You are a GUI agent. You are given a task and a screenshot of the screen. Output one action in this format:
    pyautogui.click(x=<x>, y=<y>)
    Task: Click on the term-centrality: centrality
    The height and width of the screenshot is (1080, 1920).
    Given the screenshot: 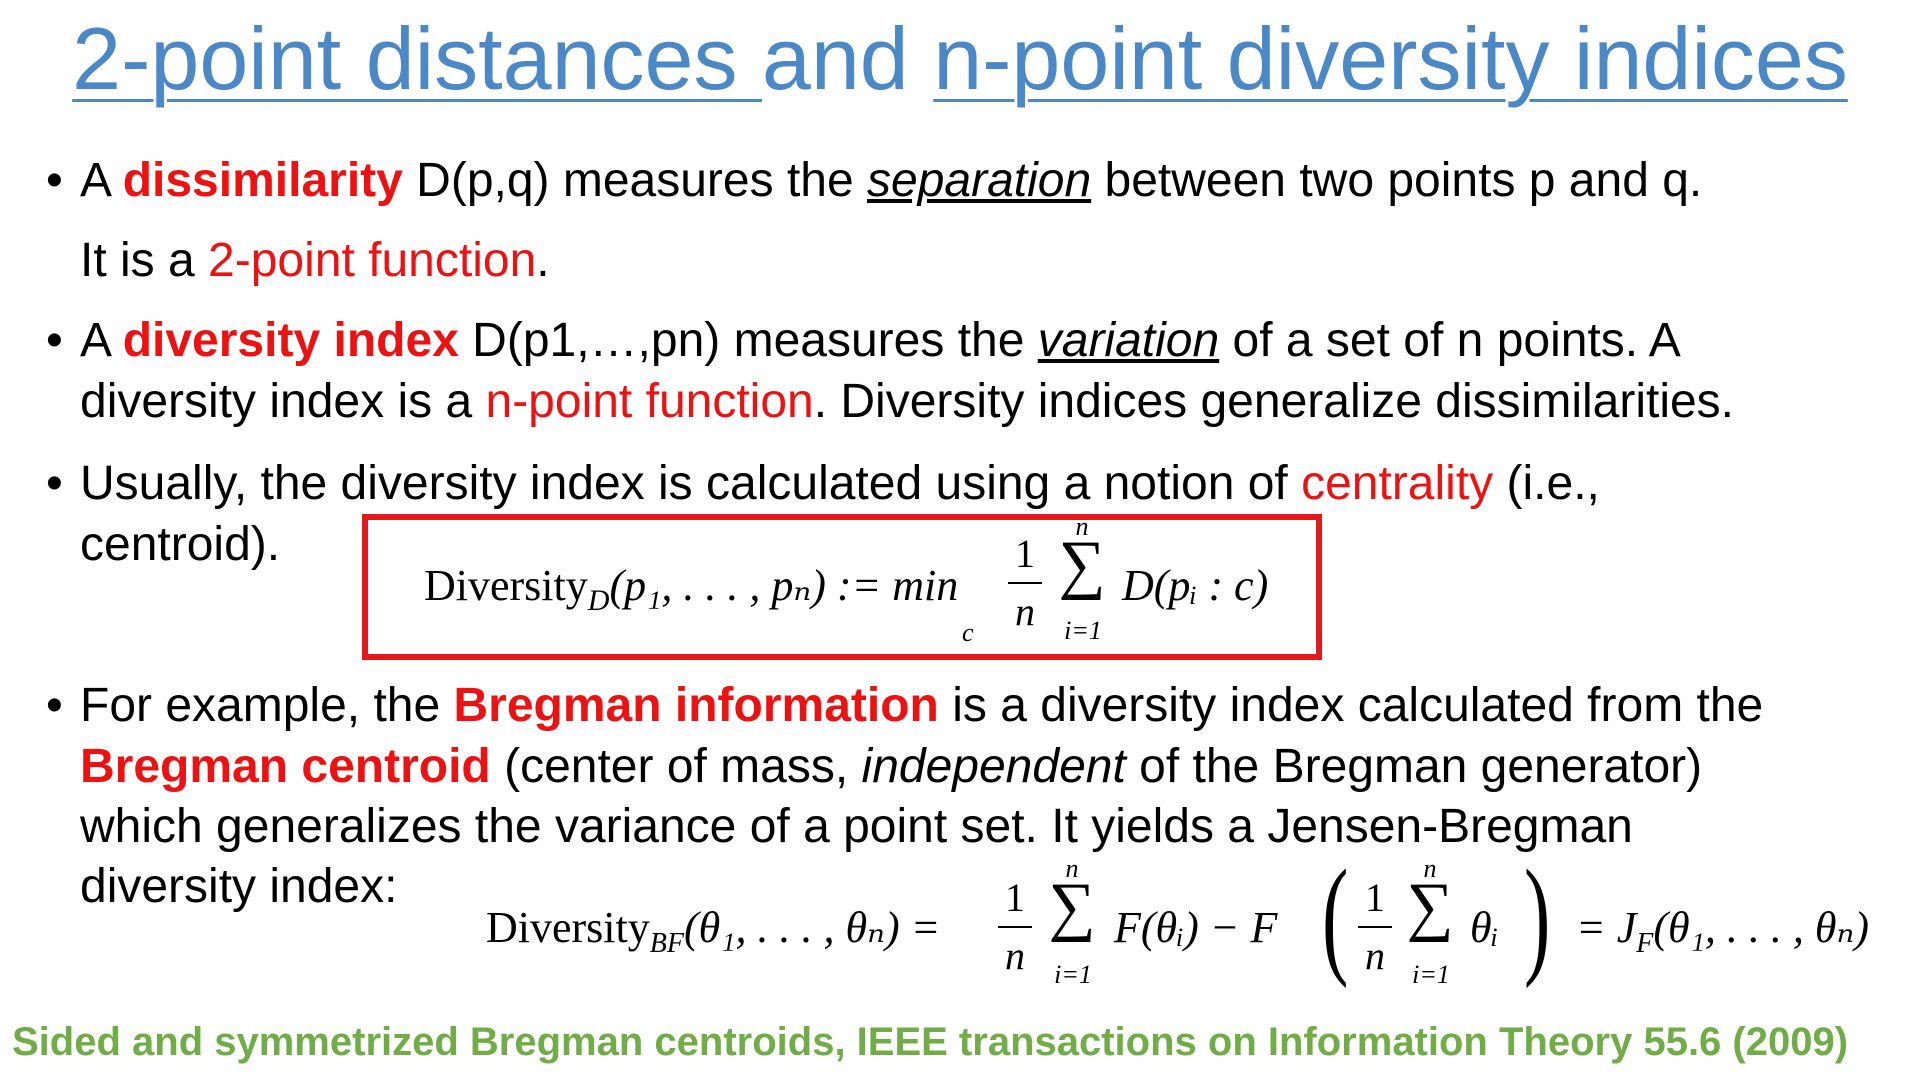 What is the action you would take?
    pyautogui.click(x=1397, y=483)
    